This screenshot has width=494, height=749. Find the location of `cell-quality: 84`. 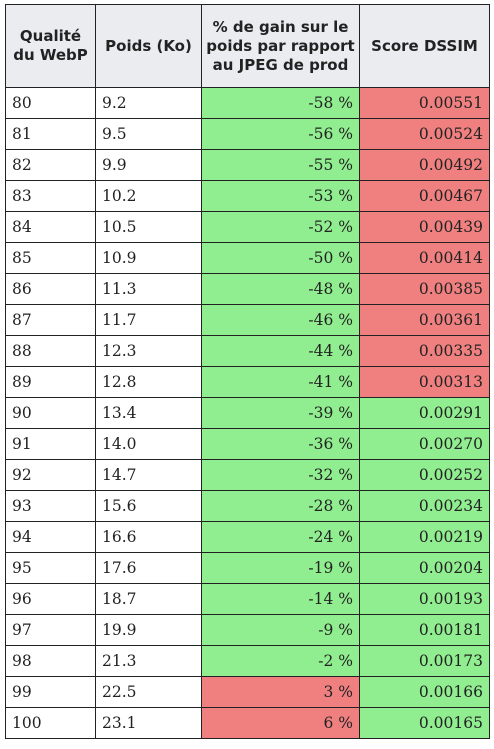

cell-quality: 84 is located at coordinates (50, 227).